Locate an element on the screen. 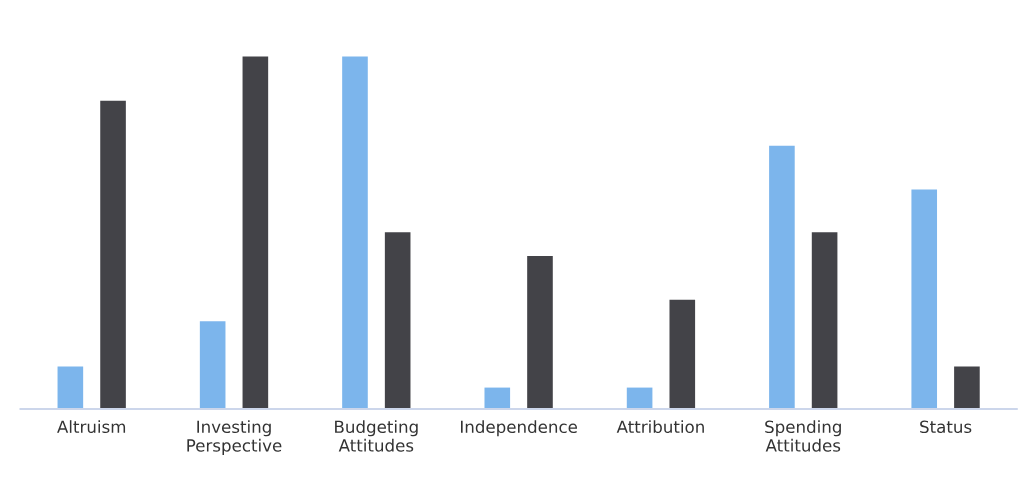  x-tick-label: Spending Attitudes is located at coordinates (803, 436).